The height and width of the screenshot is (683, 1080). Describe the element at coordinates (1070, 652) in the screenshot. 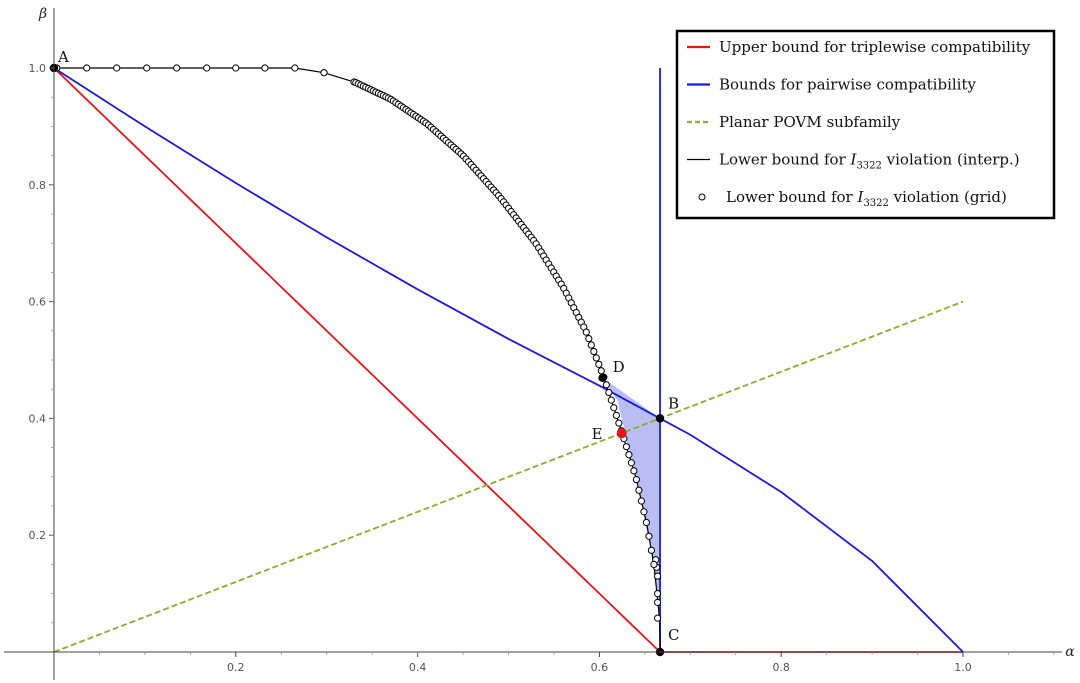

I see `x-axis-label: α` at that location.